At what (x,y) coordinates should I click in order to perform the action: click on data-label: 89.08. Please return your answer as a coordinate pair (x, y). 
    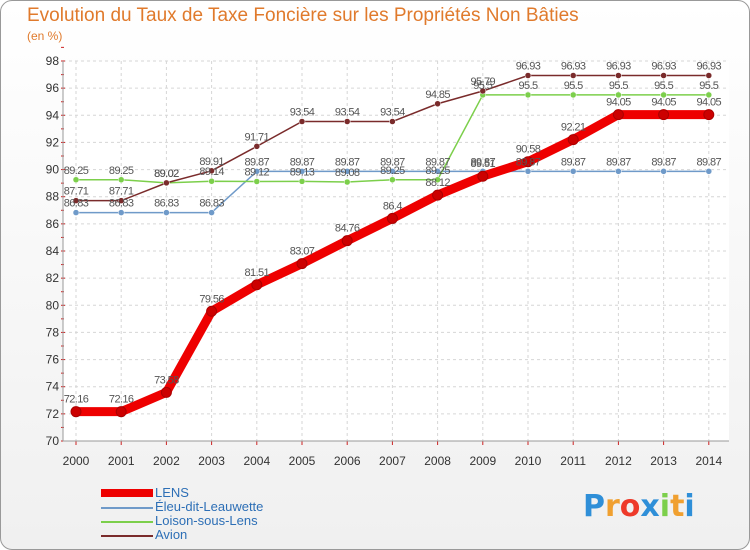
    Looking at the image, I should click on (347, 173).